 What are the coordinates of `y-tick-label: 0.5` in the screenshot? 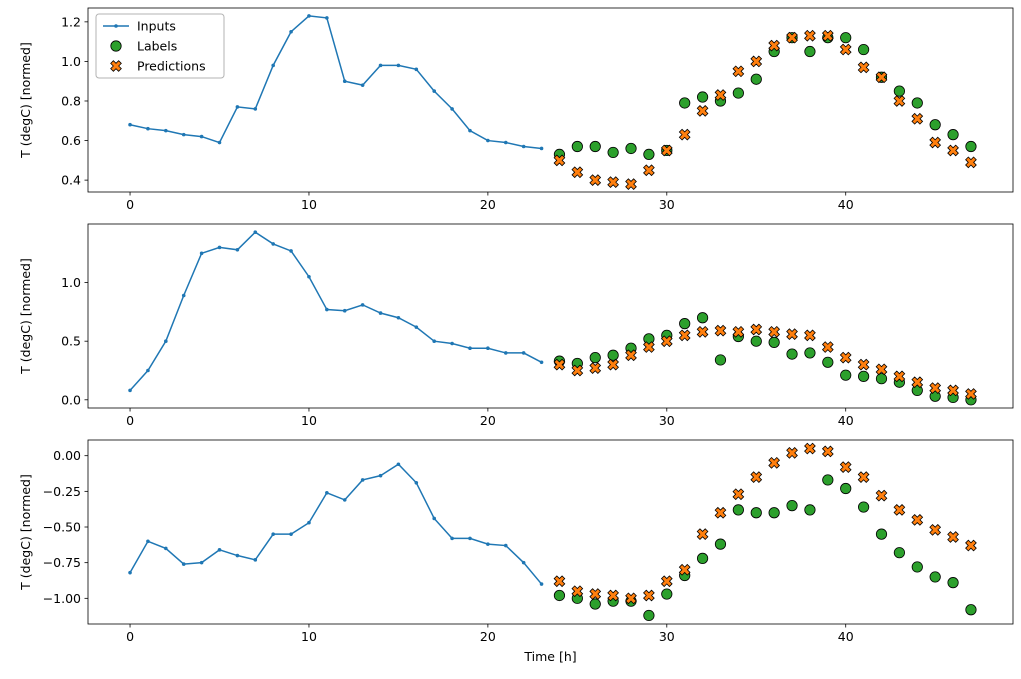 It's located at (71, 341).